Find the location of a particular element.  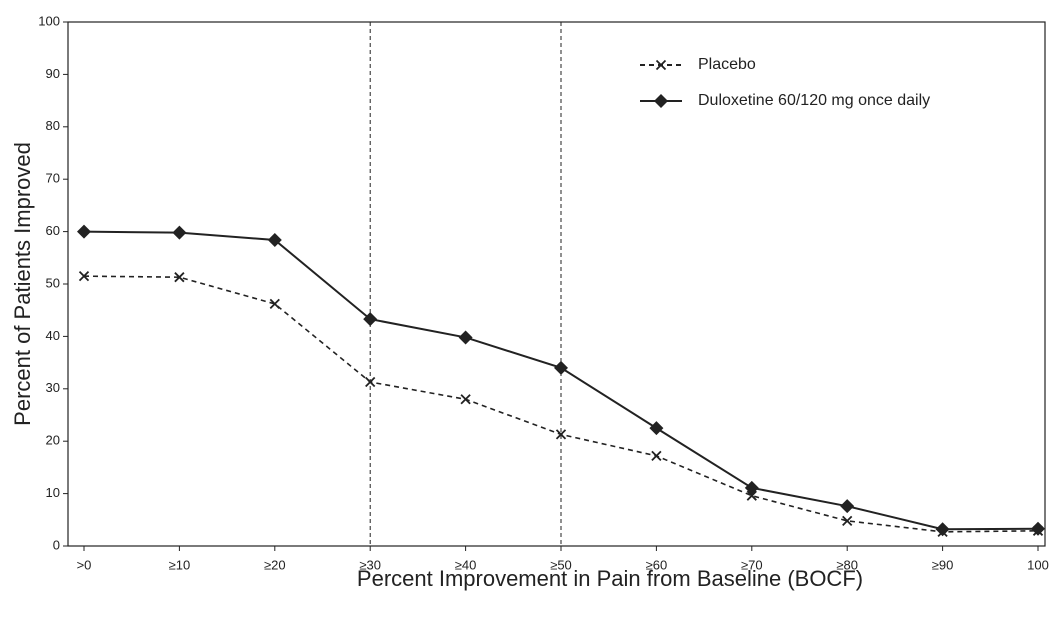

y-tick-label: 60 is located at coordinates (53, 230).